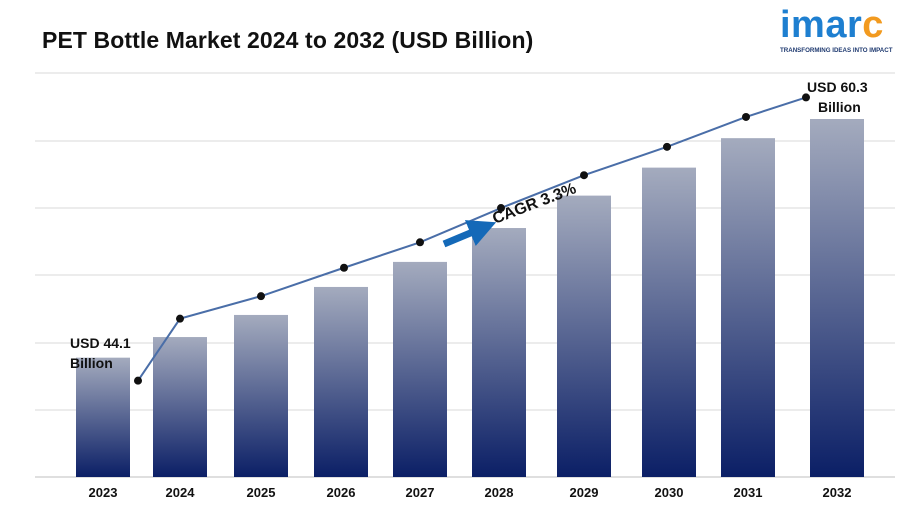 This screenshot has height=506, width=908. I want to click on trend-point-2024, so click(180, 318).